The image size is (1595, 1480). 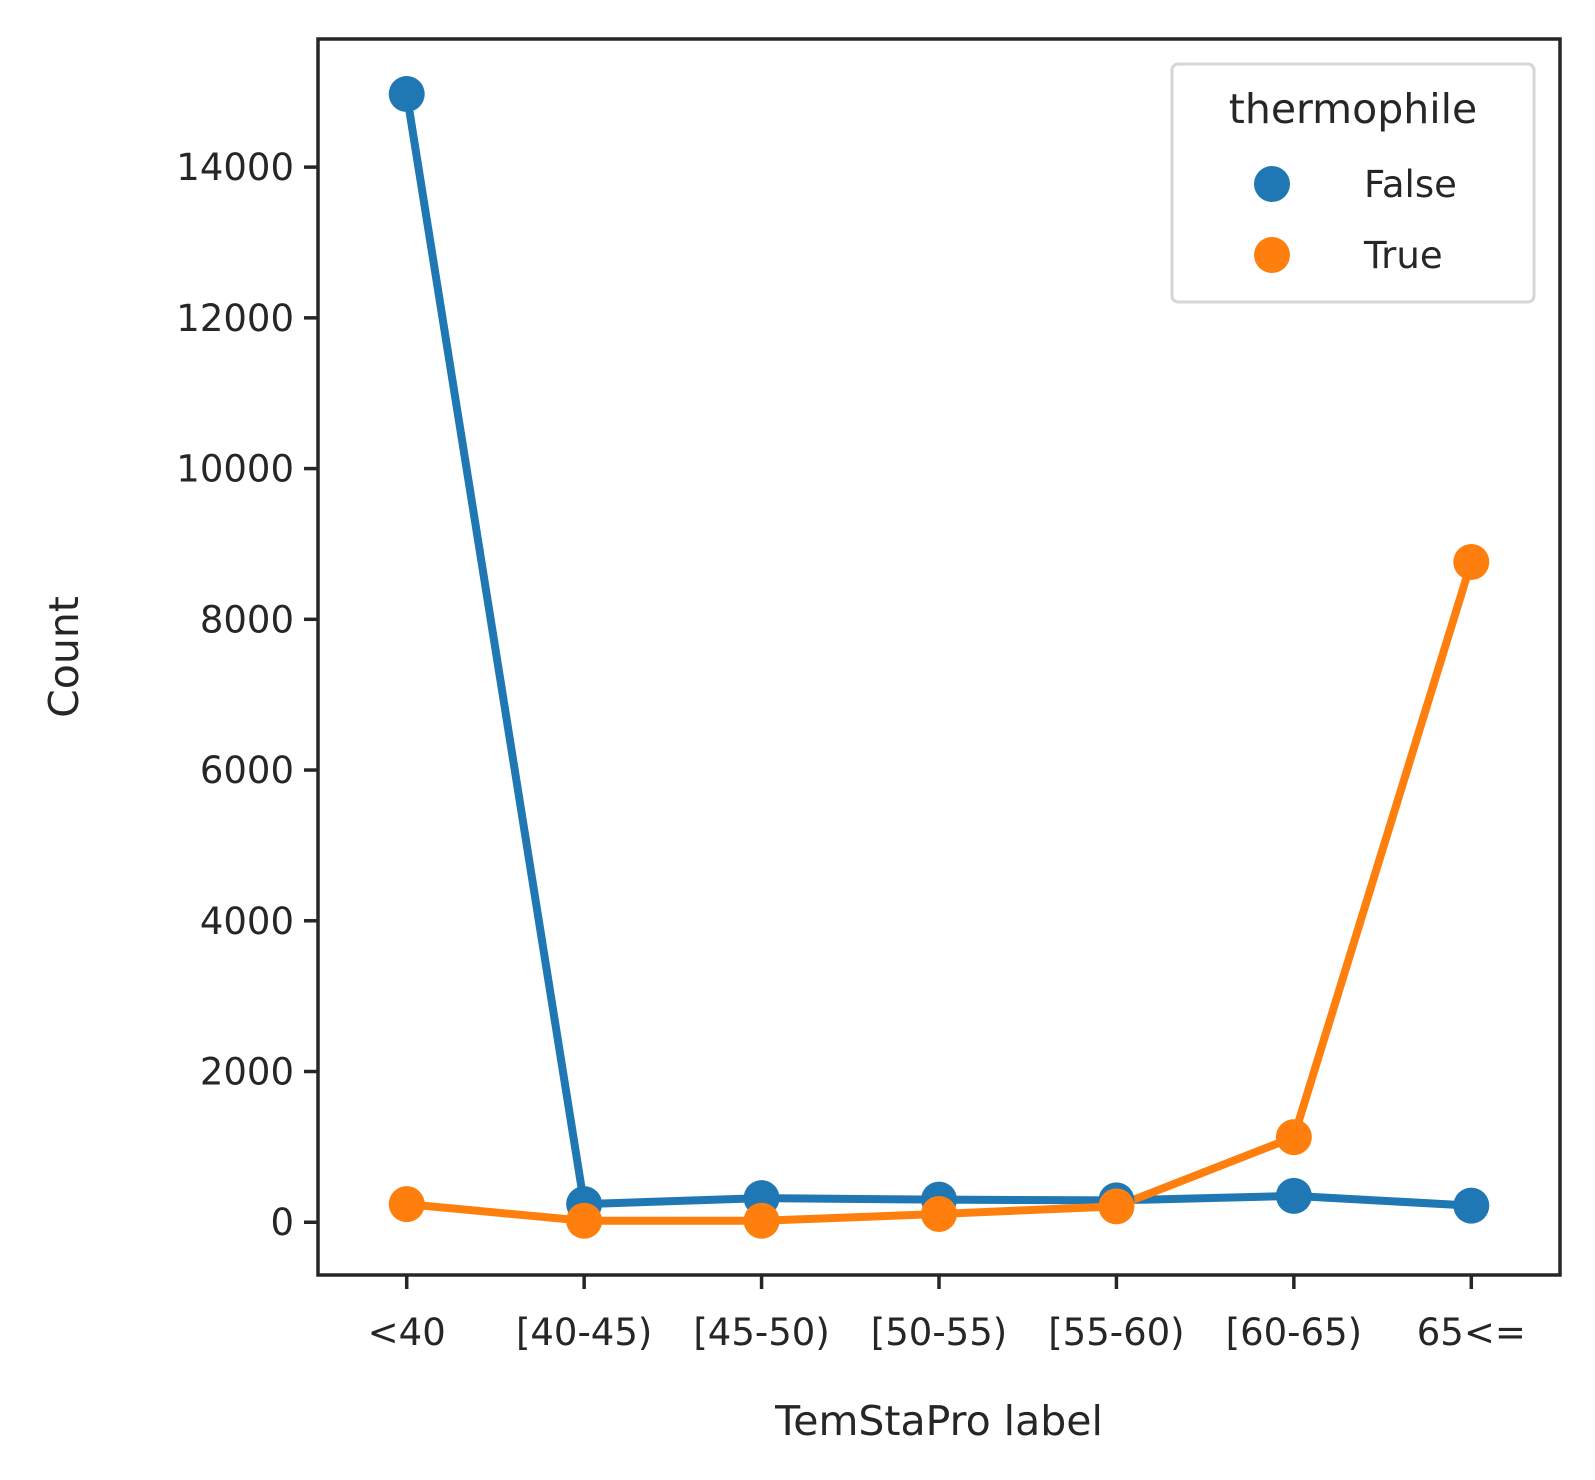 What do you see at coordinates (1471, 1332) in the screenshot?
I see `x-tick-label: 65<=` at bounding box center [1471, 1332].